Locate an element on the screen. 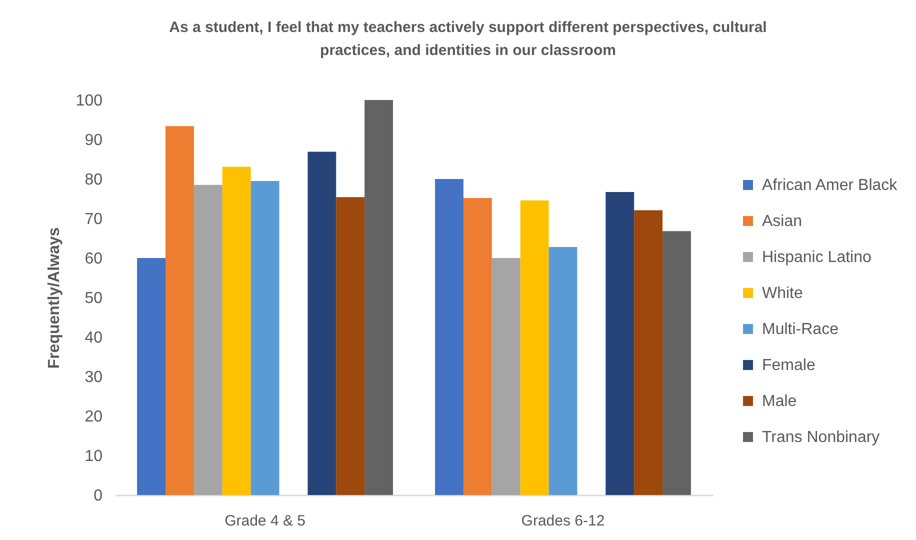 This screenshot has width=916, height=540. x-tick-label: Grade 4 & 5 is located at coordinates (265, 521).